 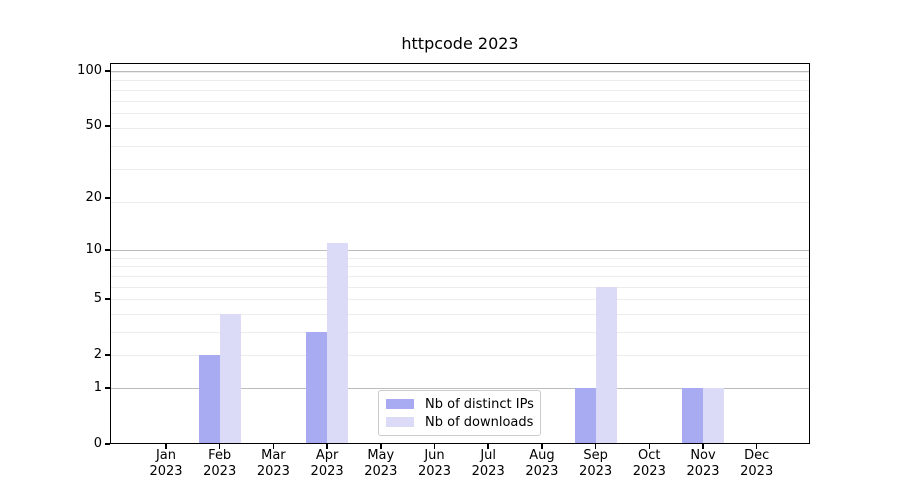 I want to click on x-tick-label-oct: Oct 2023, so click(x=649, y=463).